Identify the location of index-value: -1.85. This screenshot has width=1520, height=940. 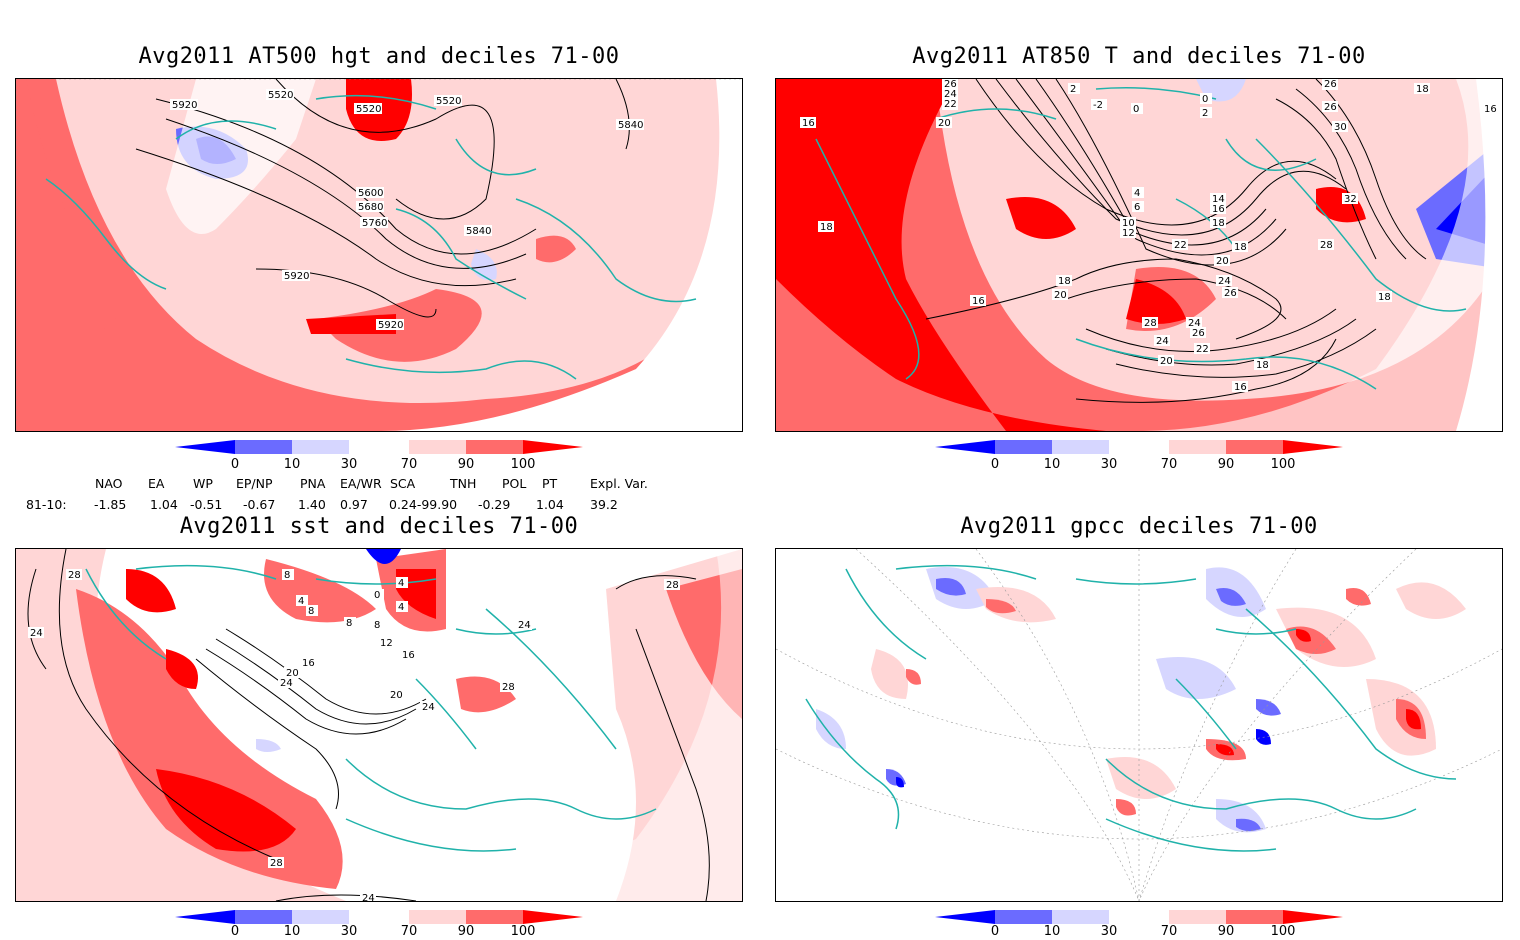
(110, 504).